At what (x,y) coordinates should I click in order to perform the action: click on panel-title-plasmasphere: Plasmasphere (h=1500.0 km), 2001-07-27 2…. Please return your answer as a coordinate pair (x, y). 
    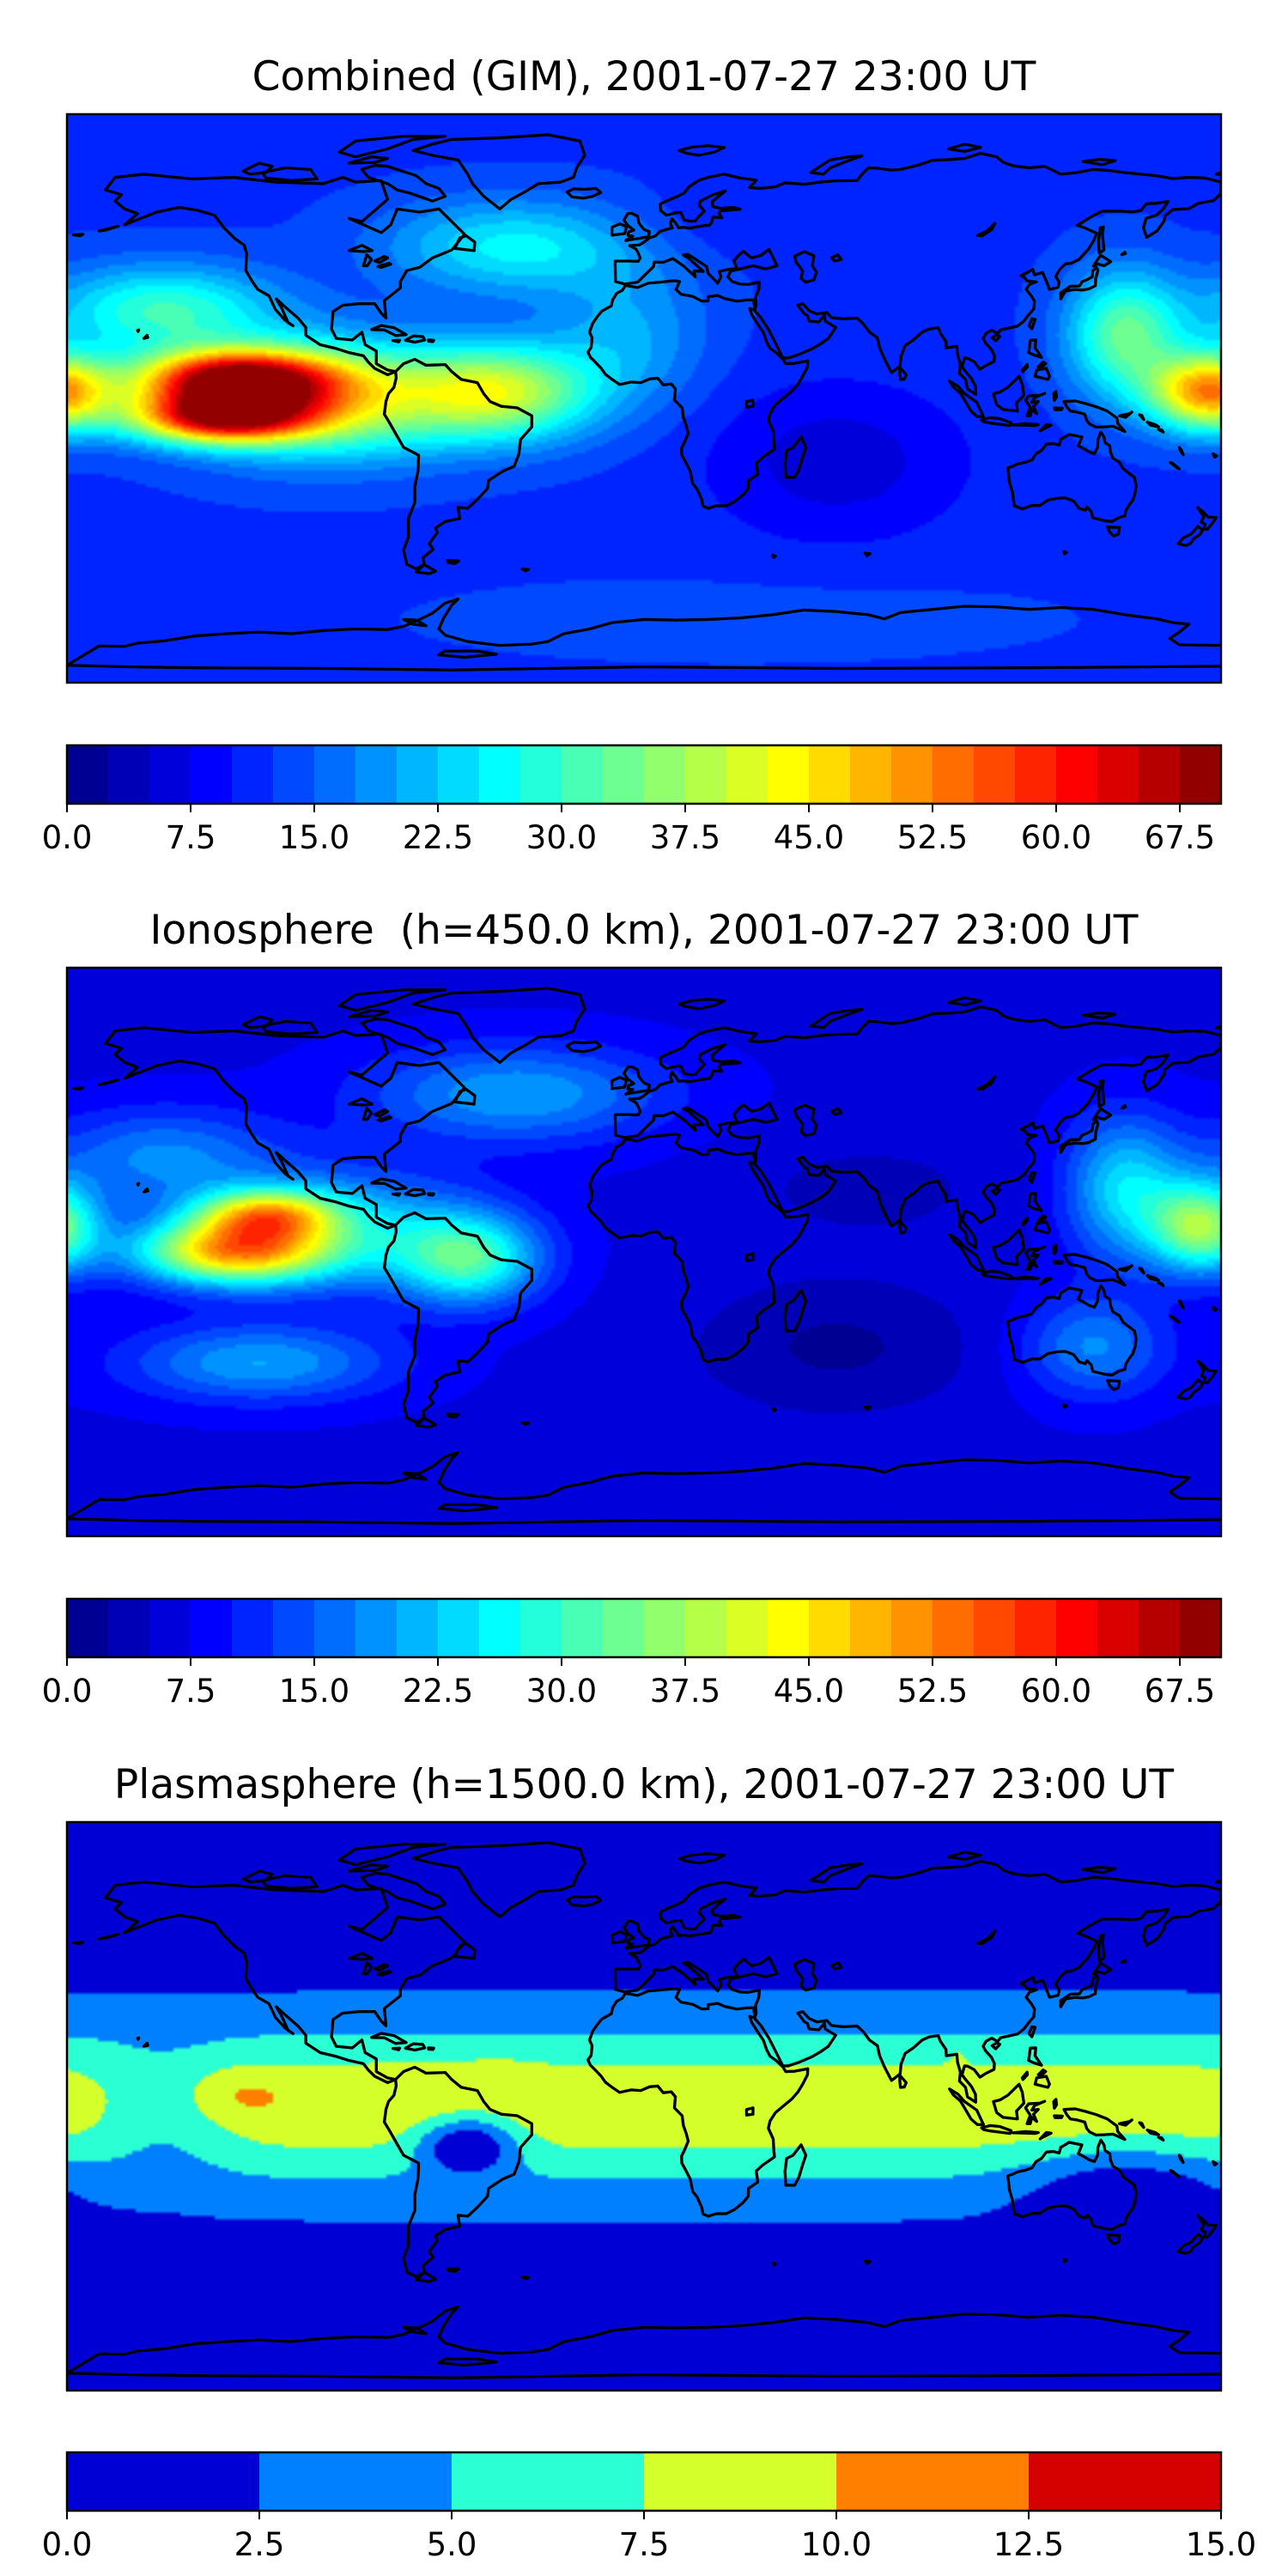
    Looking at the image, I should click on (644, 1784).